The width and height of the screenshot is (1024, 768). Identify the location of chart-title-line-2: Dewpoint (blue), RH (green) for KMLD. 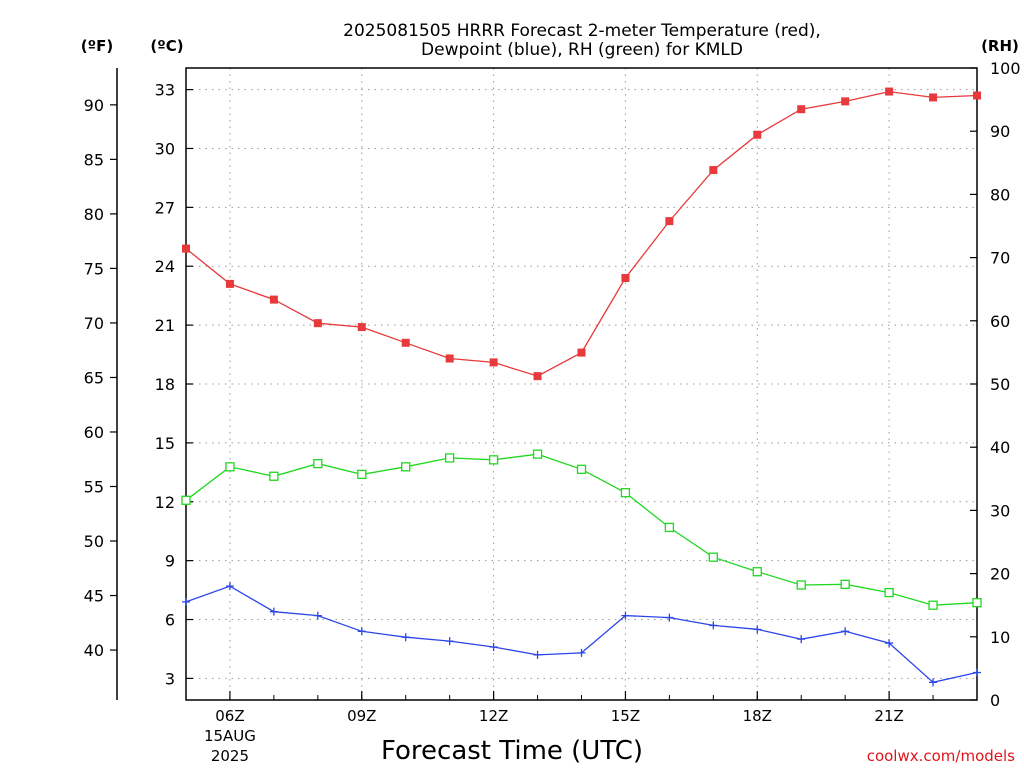
(582, 50).